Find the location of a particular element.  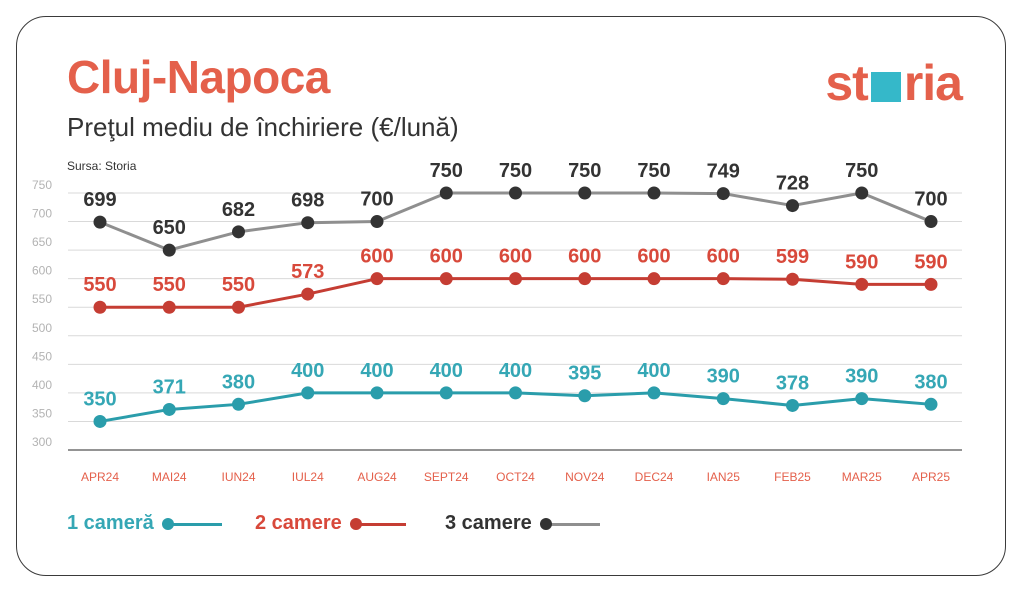

x-tick-label: MAR25 is located at coordinates (862, 477).